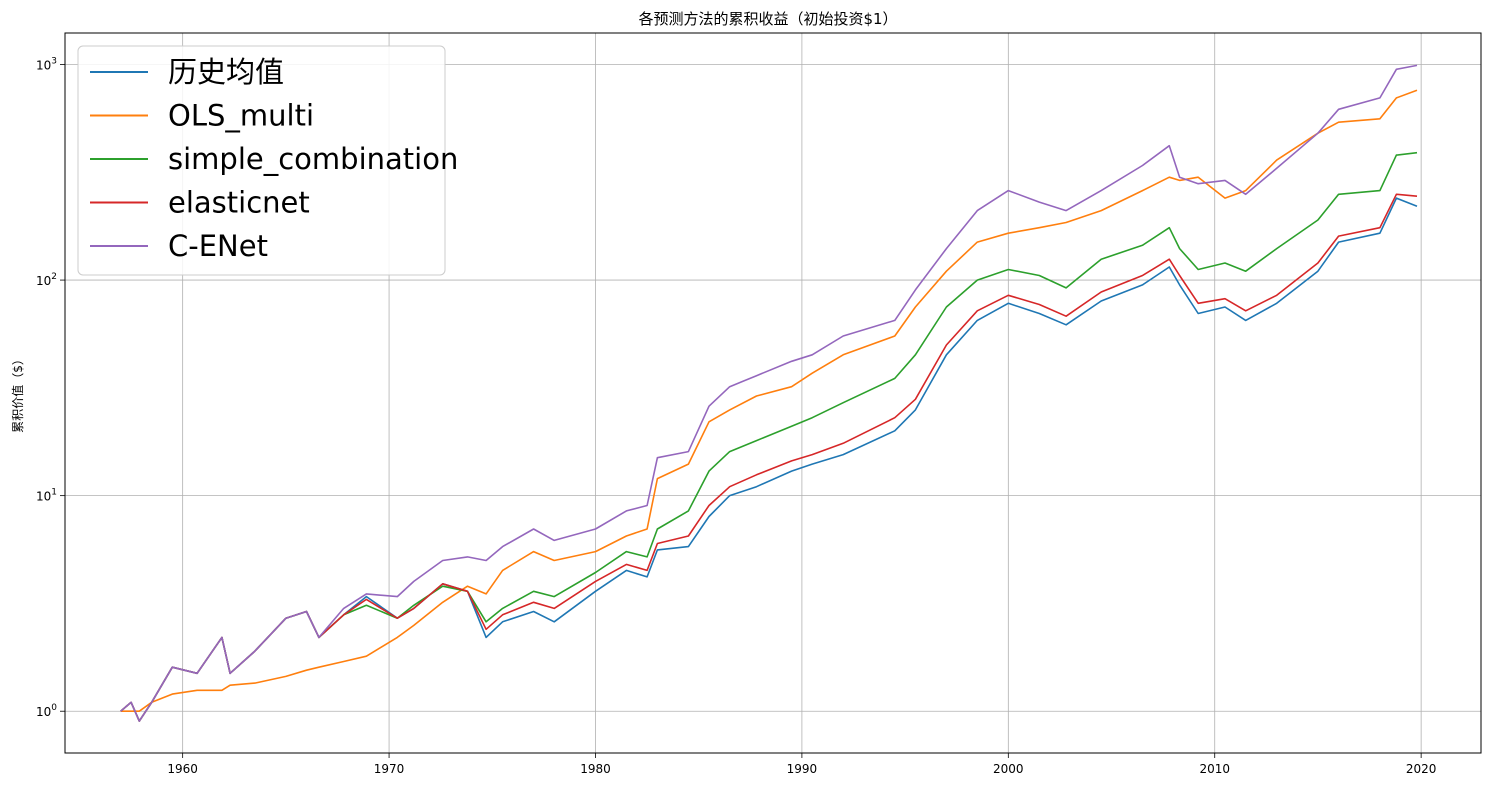 The image size is (1490, 790). What do you see at coordinates (1214, 769) in the screenshot?
I see `x-tick-label: 2010` at bounding box center [1214, 769].